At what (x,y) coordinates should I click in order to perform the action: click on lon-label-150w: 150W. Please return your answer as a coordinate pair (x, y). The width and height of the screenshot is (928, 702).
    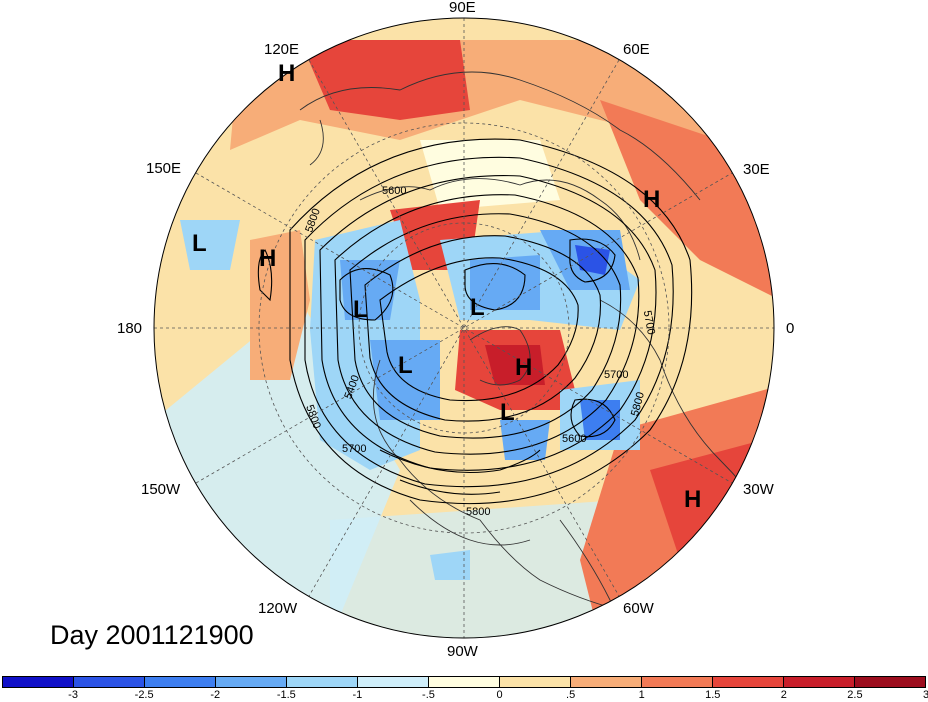
    Looking at the image, I should click on (161, 489).